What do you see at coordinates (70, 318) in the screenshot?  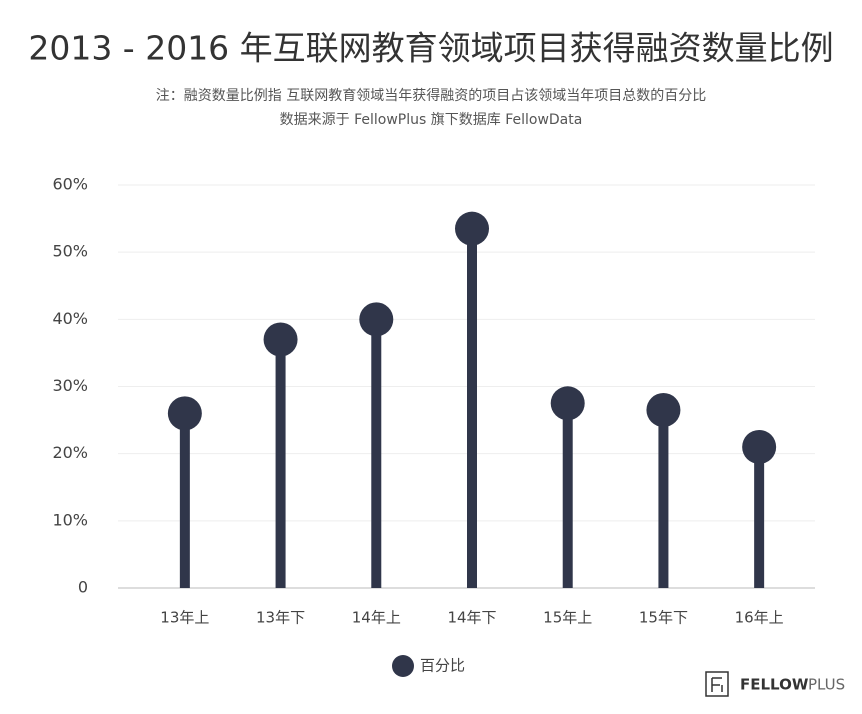 I see `y-tick-label: 40%` at bounding box center [70, 318].